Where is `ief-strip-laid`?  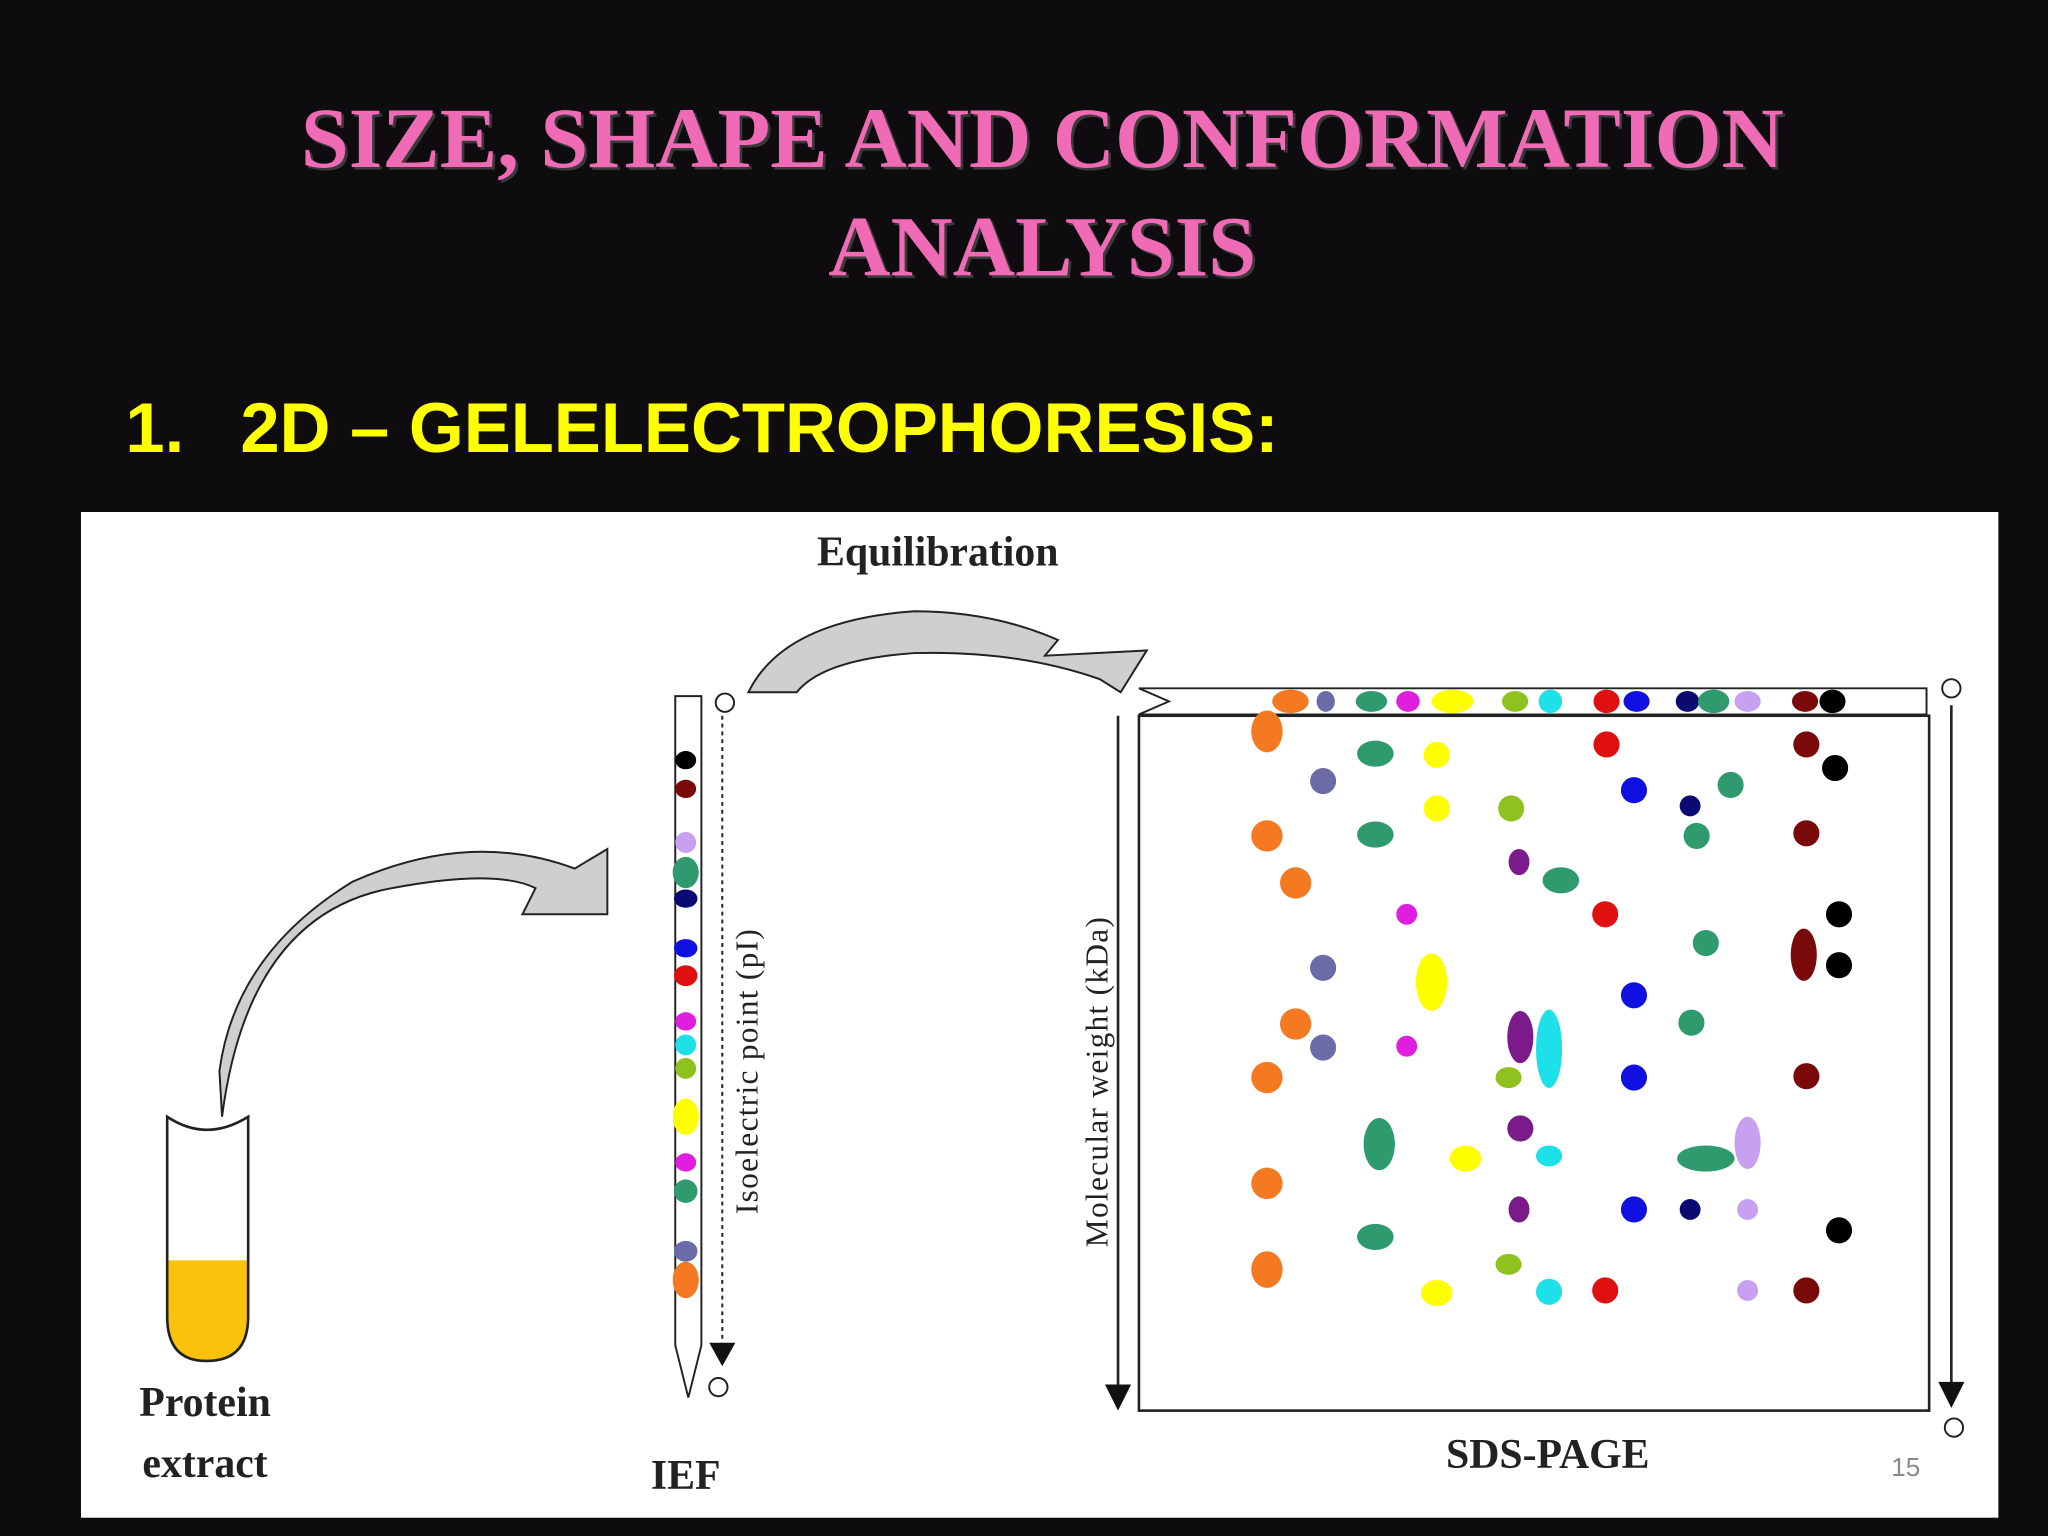
ief-strip-laid is located at coordinates (1533, 701).